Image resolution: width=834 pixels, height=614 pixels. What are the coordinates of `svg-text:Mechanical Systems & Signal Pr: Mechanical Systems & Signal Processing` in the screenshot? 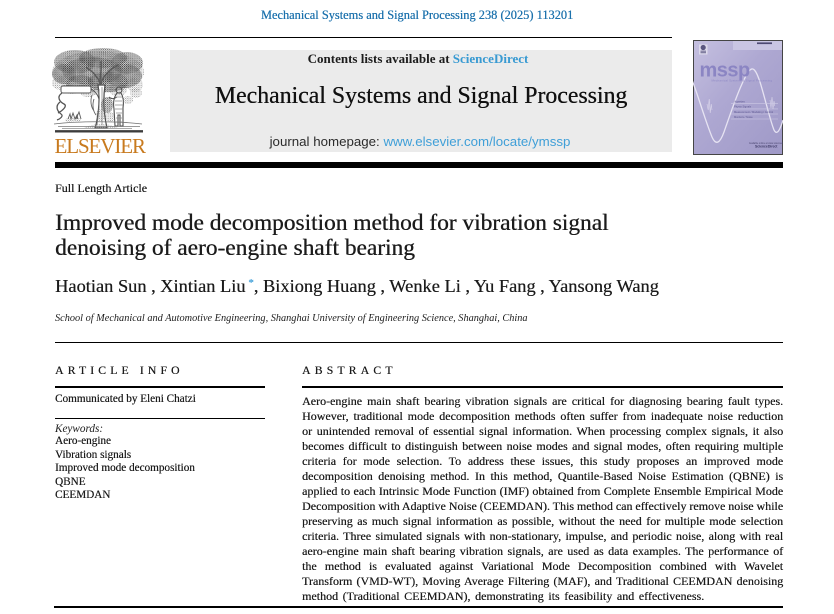 It's located at (742, 81).